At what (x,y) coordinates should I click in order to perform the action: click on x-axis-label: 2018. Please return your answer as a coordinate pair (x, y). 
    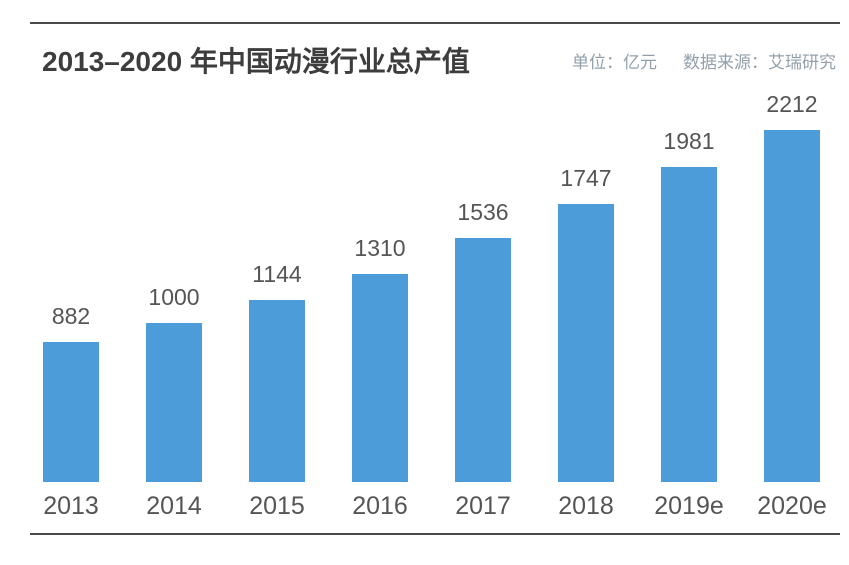
    Looking at the image, I should click on (586, 506).